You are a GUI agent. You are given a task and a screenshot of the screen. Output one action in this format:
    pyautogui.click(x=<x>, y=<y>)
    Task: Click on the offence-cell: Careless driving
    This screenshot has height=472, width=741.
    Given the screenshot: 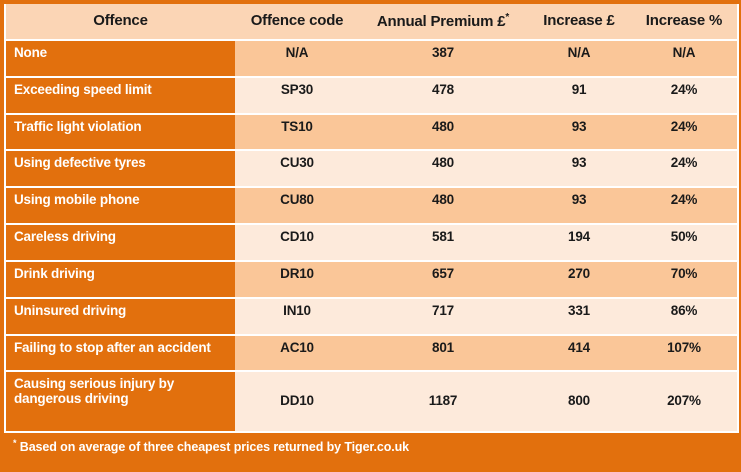 What is the action you would take?
    pyautogui.click(x=119, y=242)
    